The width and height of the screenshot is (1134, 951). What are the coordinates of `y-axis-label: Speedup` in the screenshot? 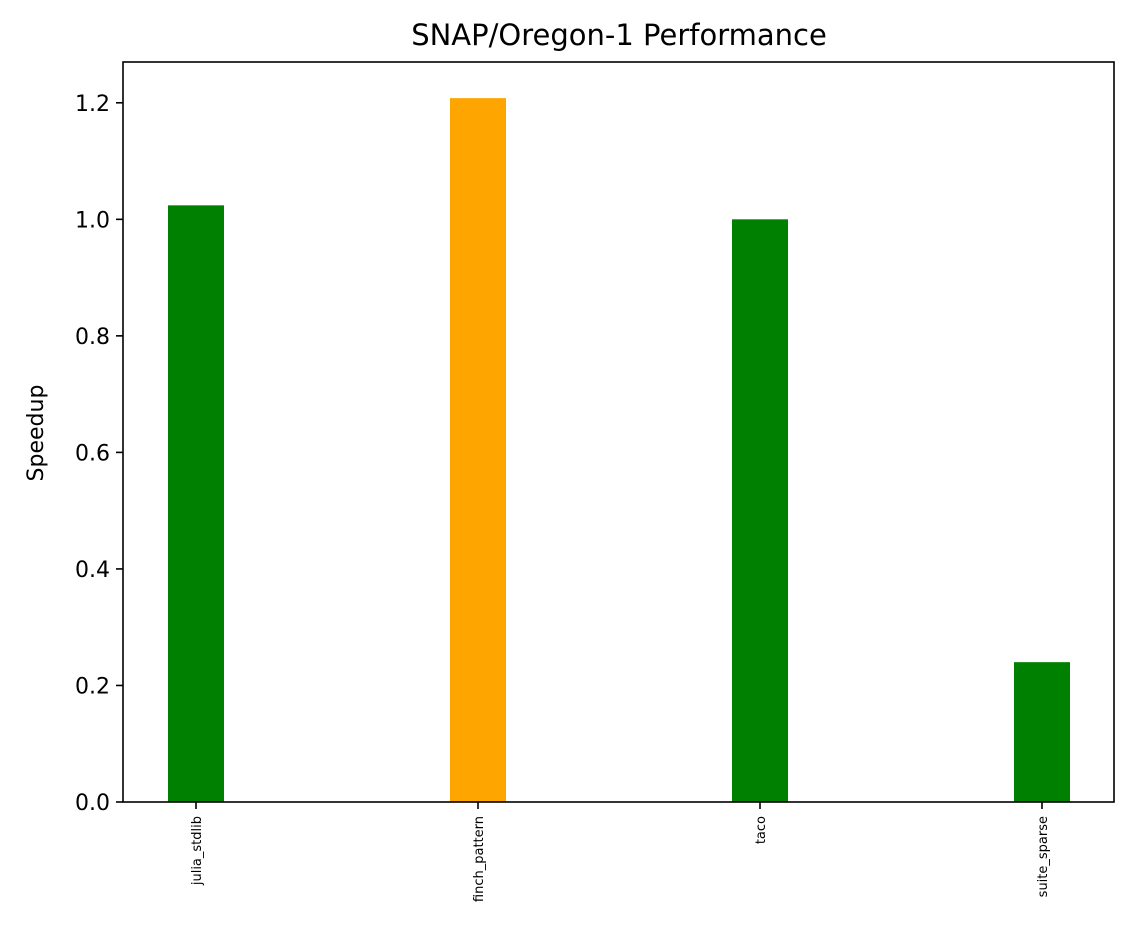 It's located at (36, 433).